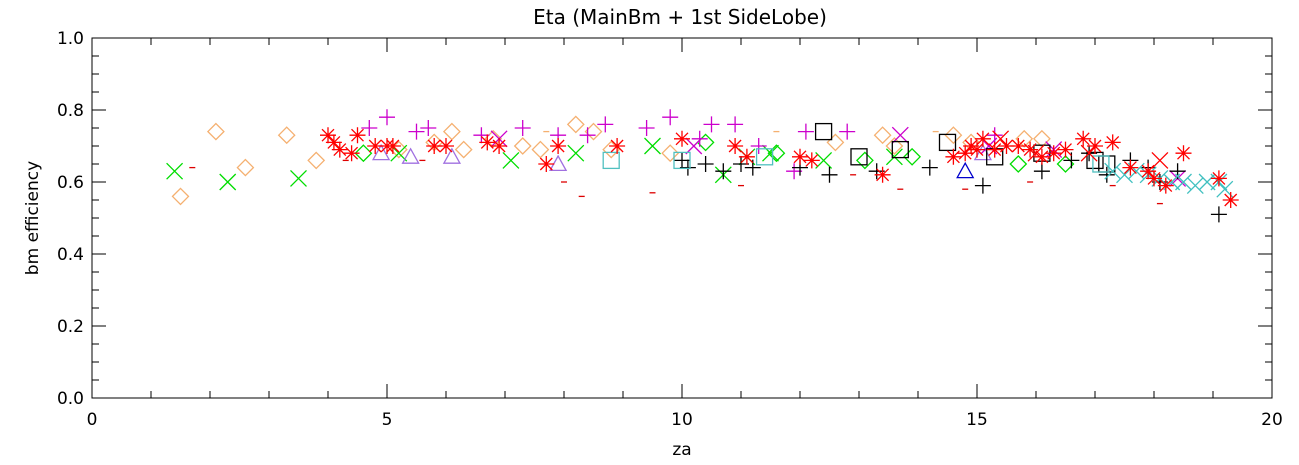  What do you see at coordinates (977, 420) in the screenshot?
I see `x-tick-label: 15` at bounding box center [977, 420].